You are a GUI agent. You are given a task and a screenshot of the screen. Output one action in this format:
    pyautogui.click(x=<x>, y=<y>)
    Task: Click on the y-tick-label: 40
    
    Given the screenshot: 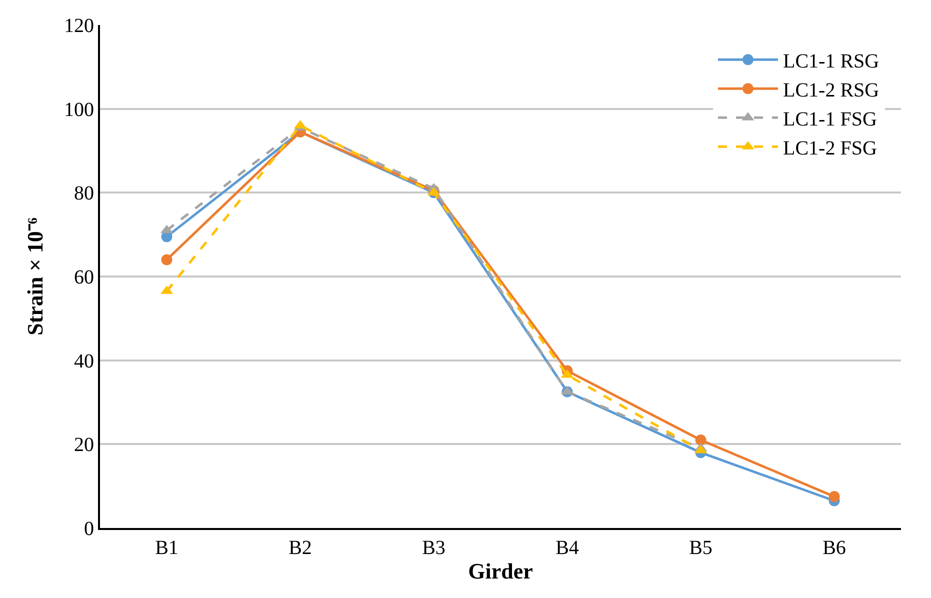 What is the action you would take?
    pyautogui.click(x=84, y=361)
    